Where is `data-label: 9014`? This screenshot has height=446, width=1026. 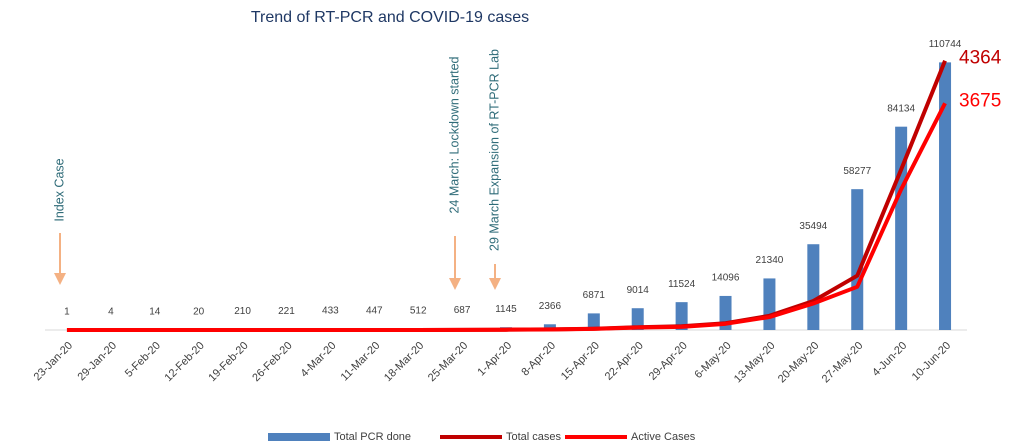
data-label: 9014 is located at coordinates (638, 290).